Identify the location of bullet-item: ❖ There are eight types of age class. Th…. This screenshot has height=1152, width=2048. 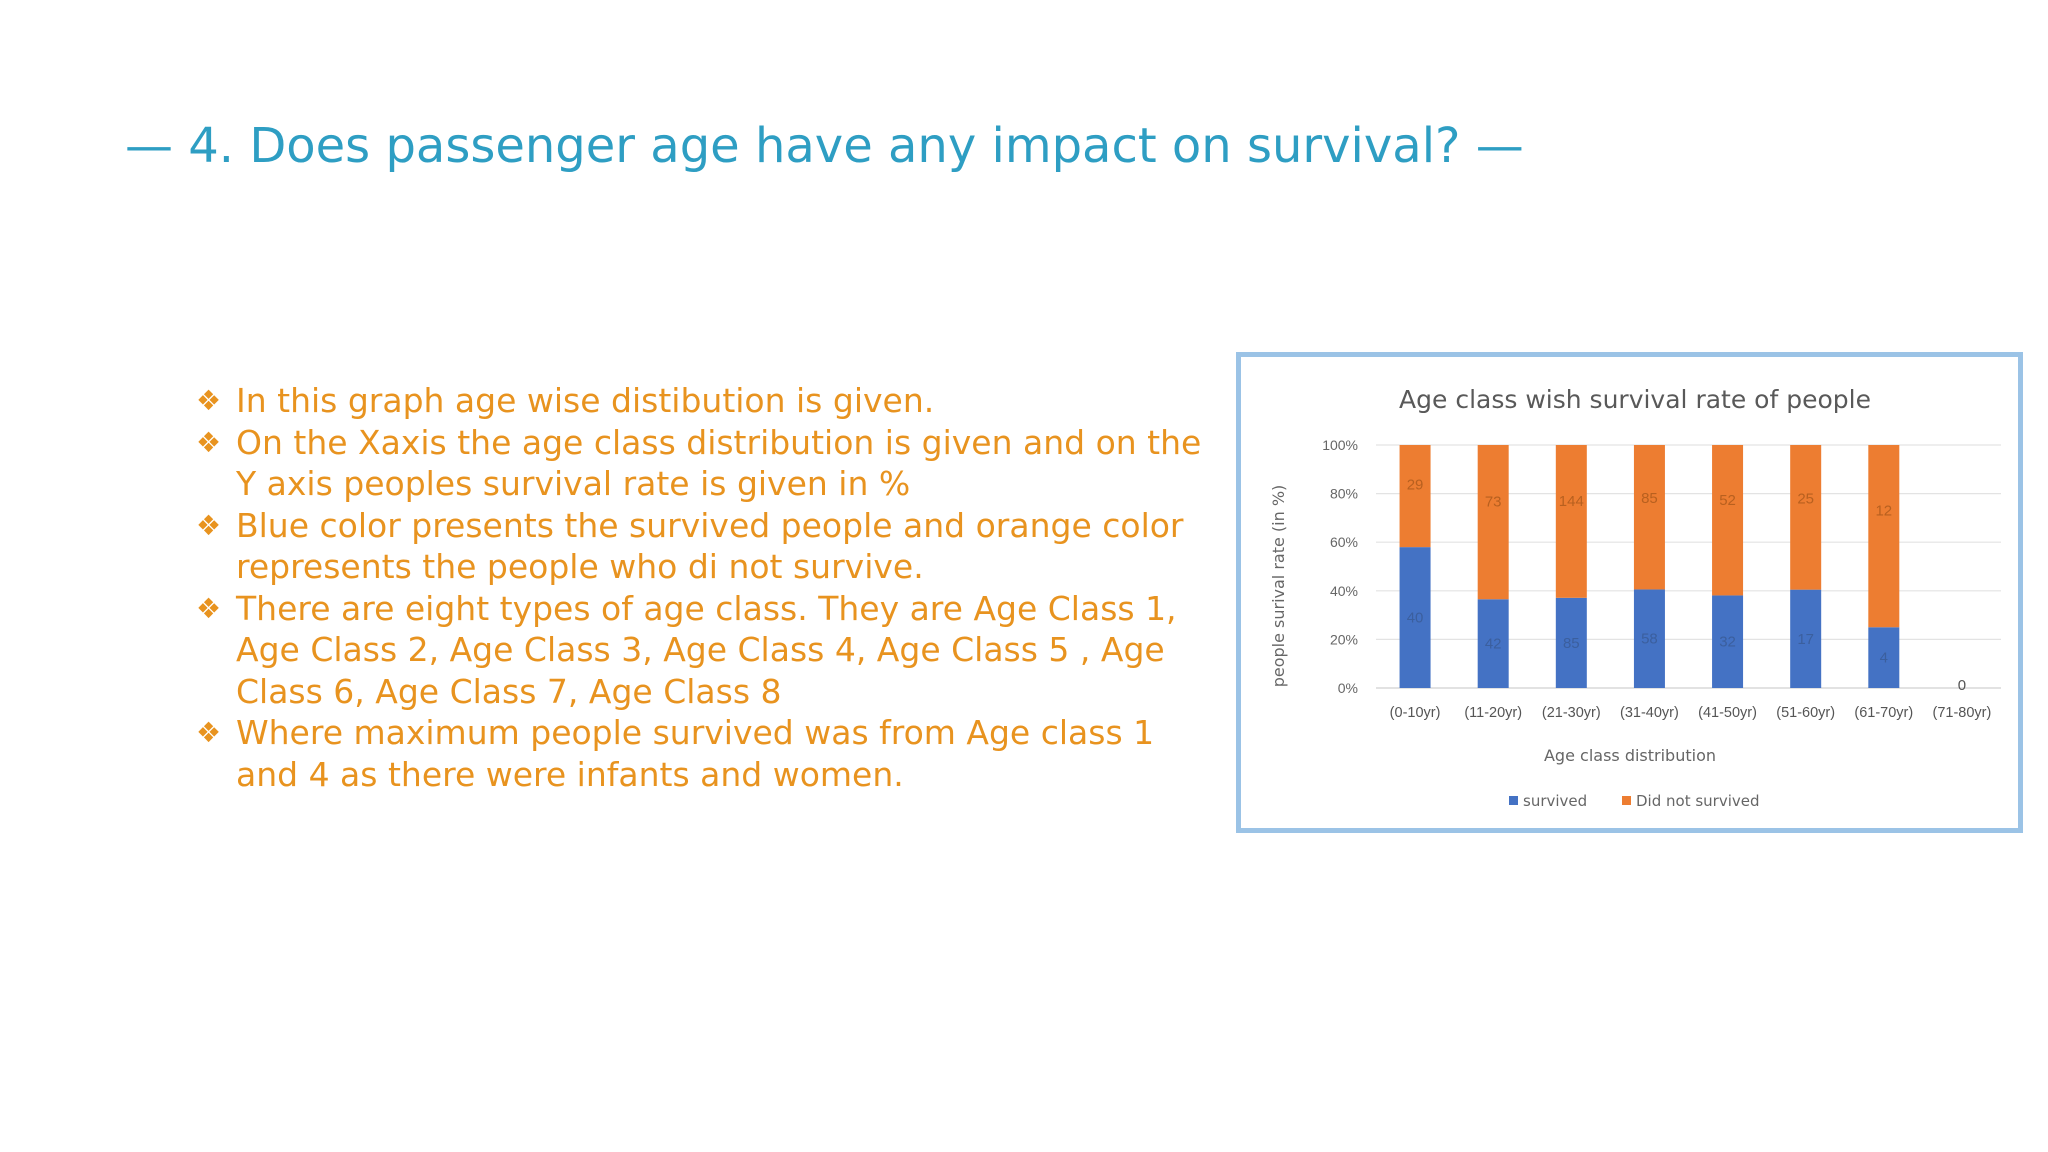
(701, 650).